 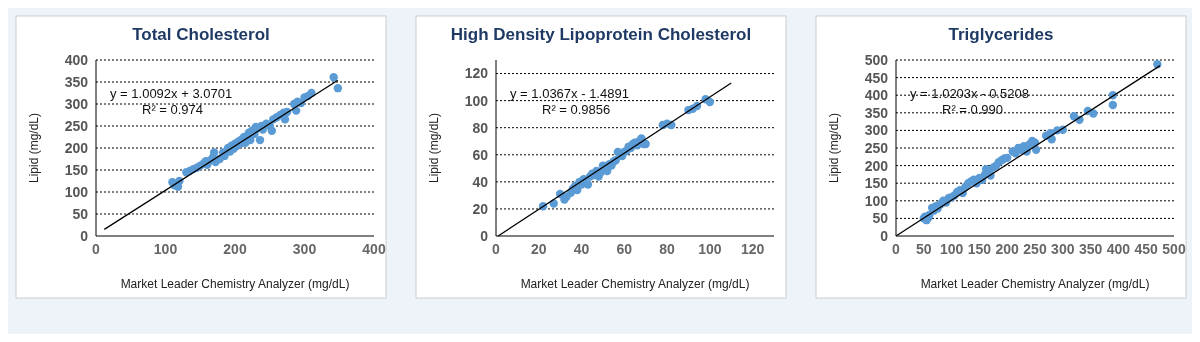 I want to click on x-tick-label: 350, so click(x=1090, y=249).